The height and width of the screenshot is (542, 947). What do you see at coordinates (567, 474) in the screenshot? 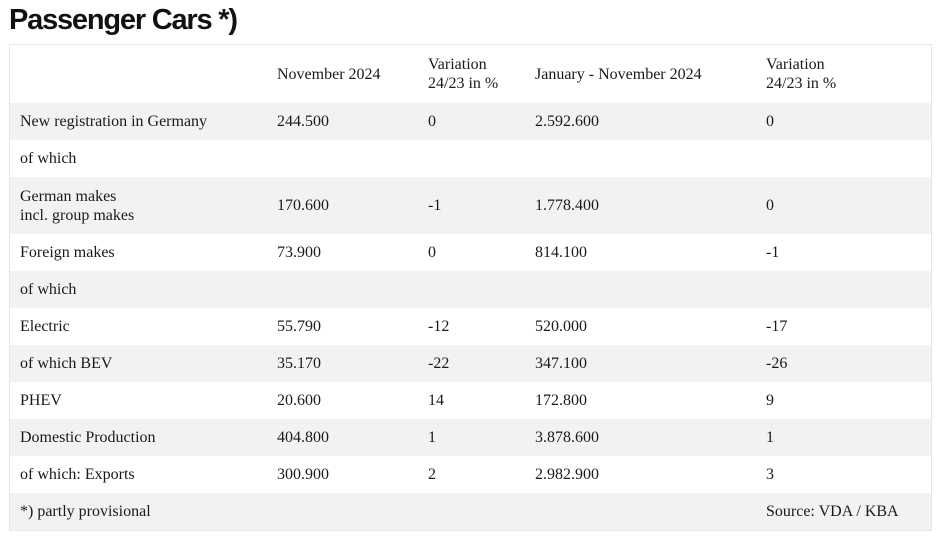
I see `ytd-value-cell: 2.982.900` at bounding box center [567, 474].